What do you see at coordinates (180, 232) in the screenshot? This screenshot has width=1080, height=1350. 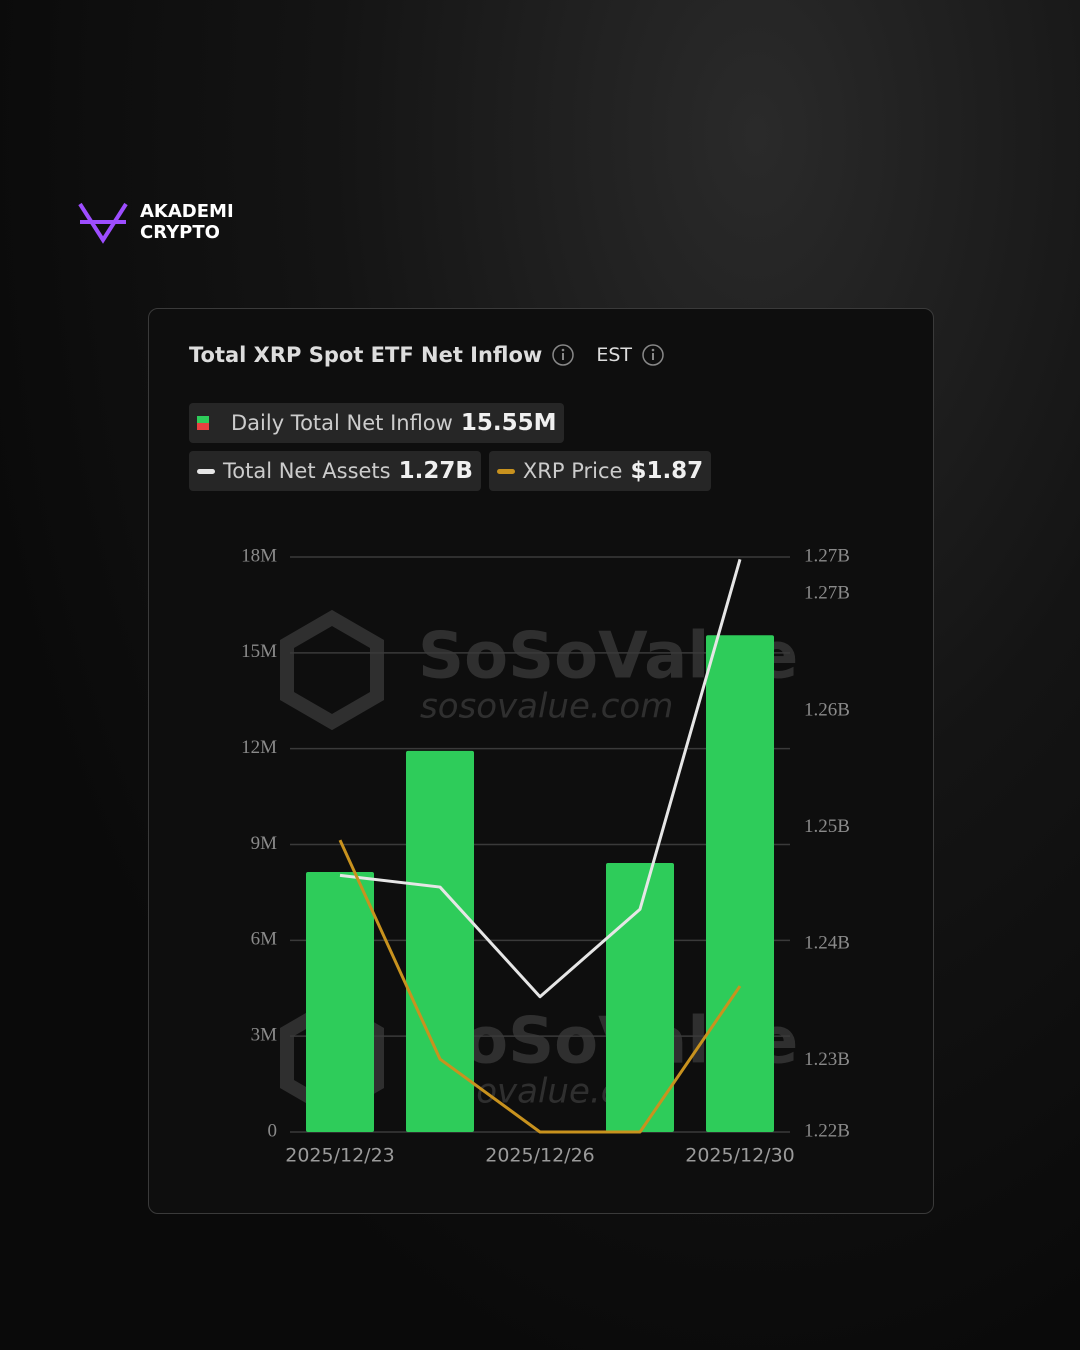 I see `brand-line: CRYPTO` at bounding box center [180, 232].